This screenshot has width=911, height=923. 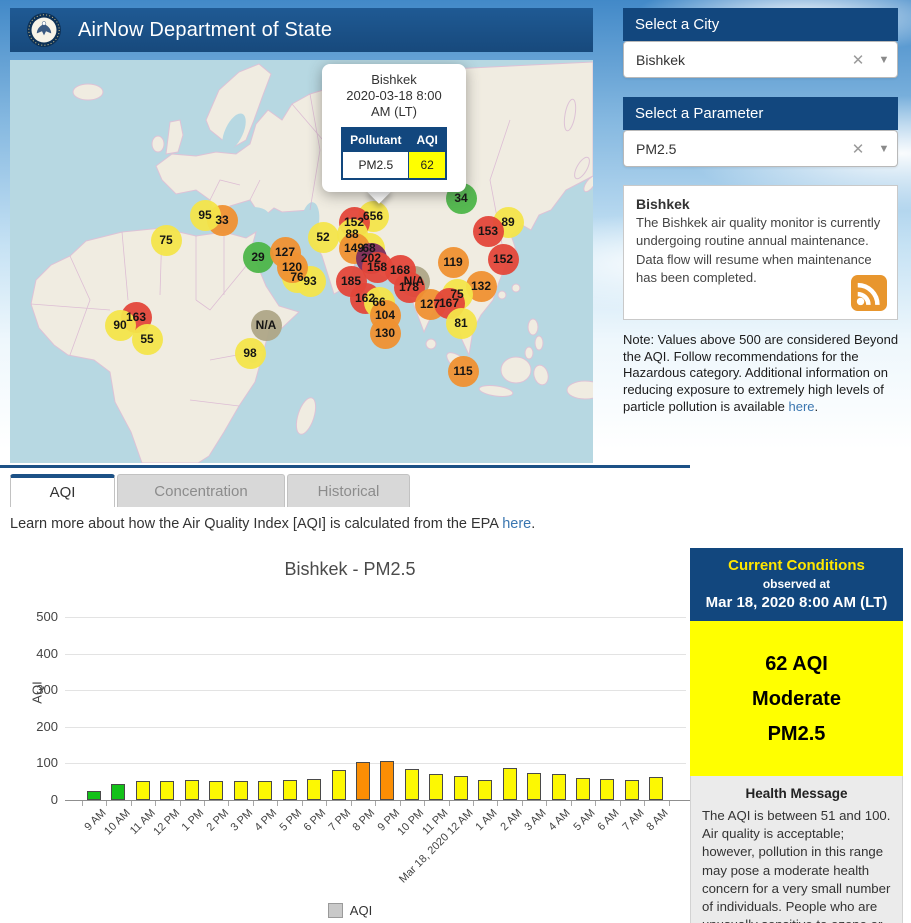 I want to click on aqi-marker-value: 130, so click(x=385, y=333).